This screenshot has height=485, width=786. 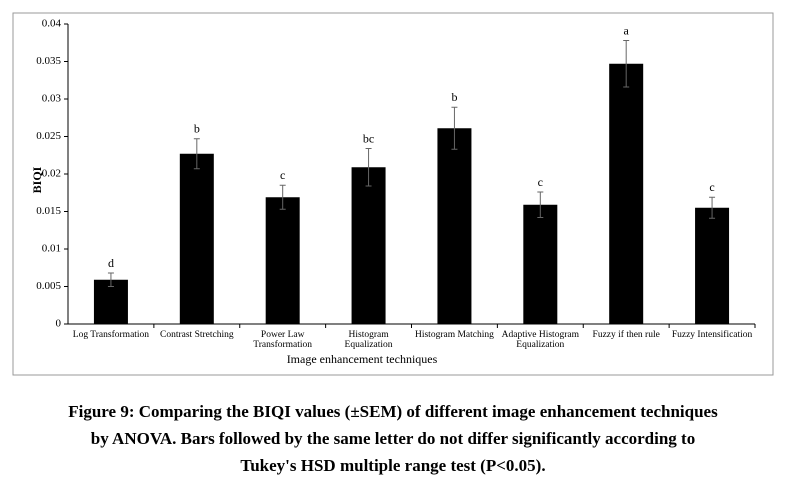 What do you see at coordinates (368, 138) in the screenshot?
I see `significance-letter: bc` at bounding box center [368, 138].